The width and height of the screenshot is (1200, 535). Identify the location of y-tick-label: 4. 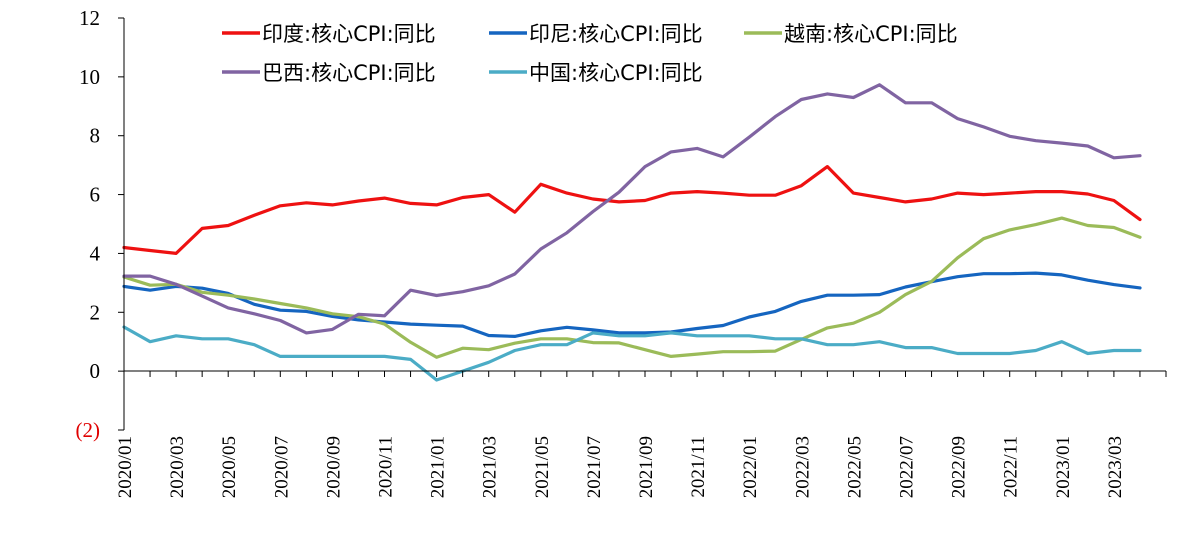
(95, 253).